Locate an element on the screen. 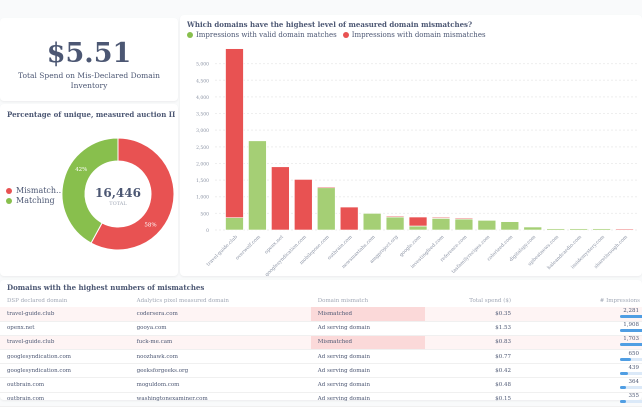 The height and width of the screenshot is (407, 642). y-tick-label: 3,000 is located at coordinates (202, 131).